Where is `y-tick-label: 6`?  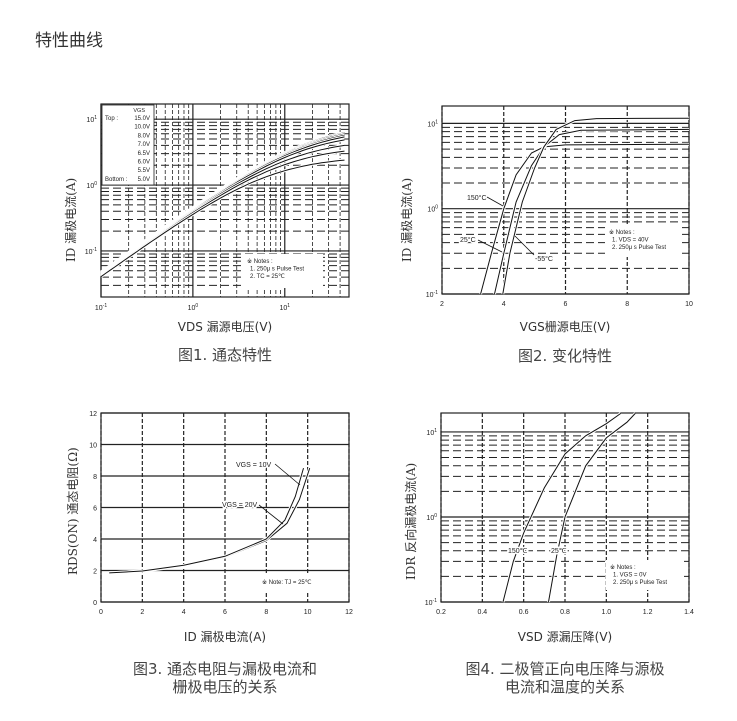 y-tick-label: 6 is located at coordinates (95, 509).